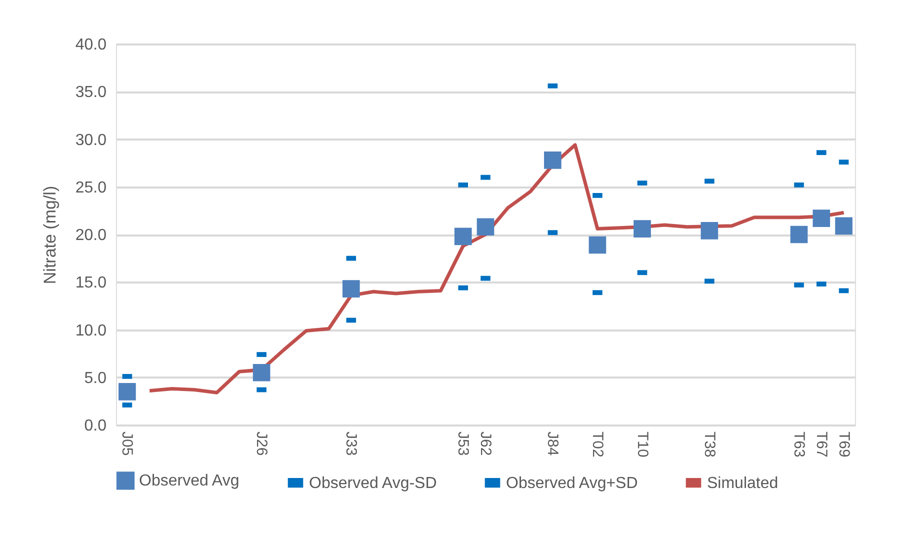 The width and height of the screenshot is (905, 536). I want to click on y-tick-label: 20.0, so click(91, 235).